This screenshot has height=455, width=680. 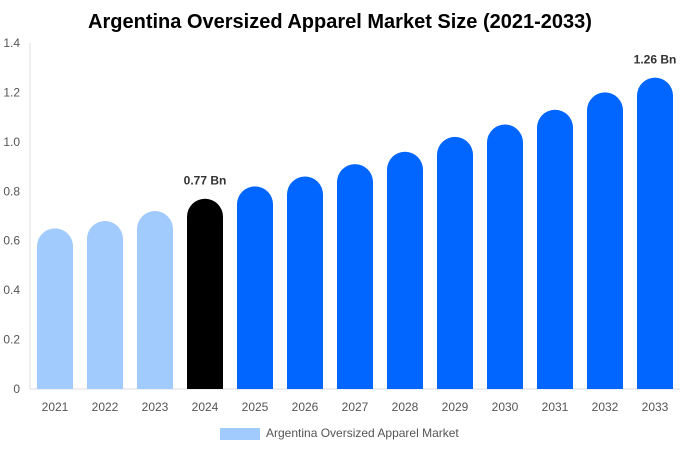 What do you see at coordinates (55, 407) in the screenshot?
I see `x-tick-label: 2021` at bounding box center [55, 407].